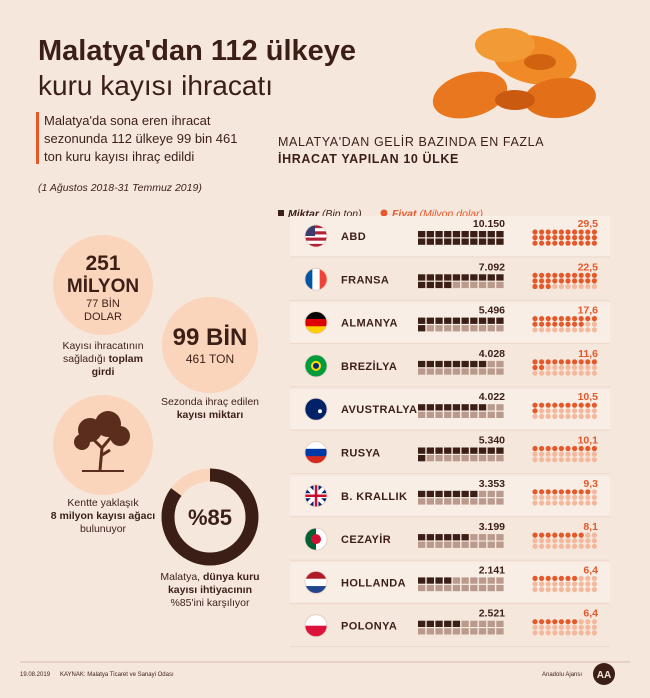 The width and height of the screenshot is (650, 698). I want to click on price-label: 29,5, so click(588, 224).